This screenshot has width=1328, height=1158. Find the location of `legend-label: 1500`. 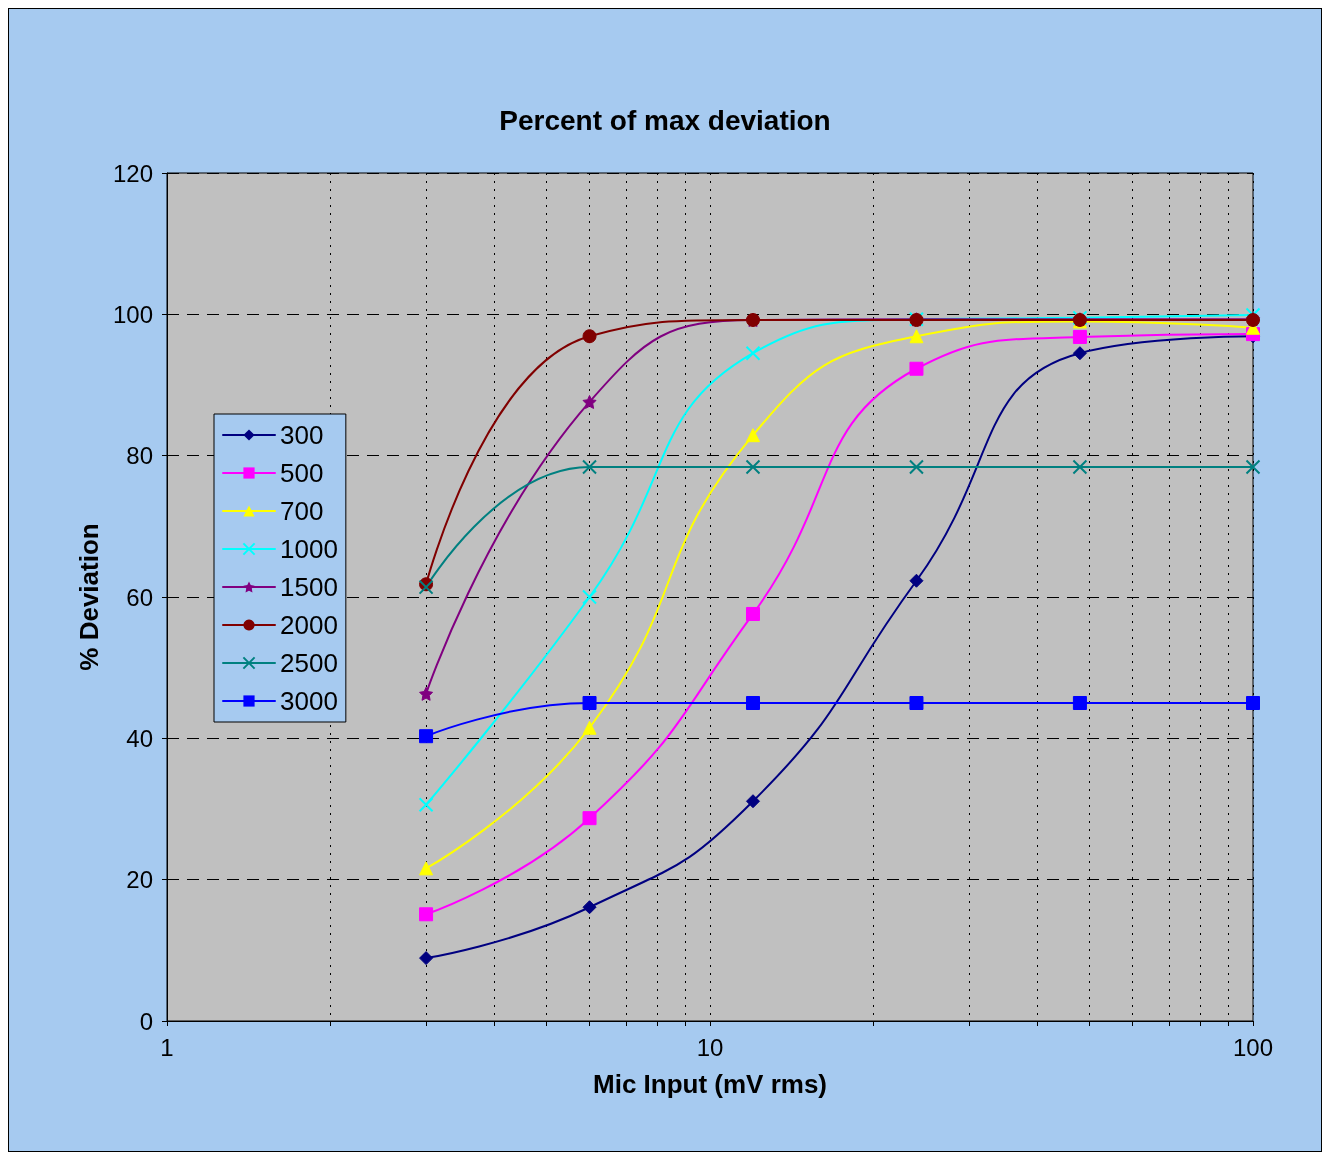

legend-label: 1500 is located at coordinates (309, 587).